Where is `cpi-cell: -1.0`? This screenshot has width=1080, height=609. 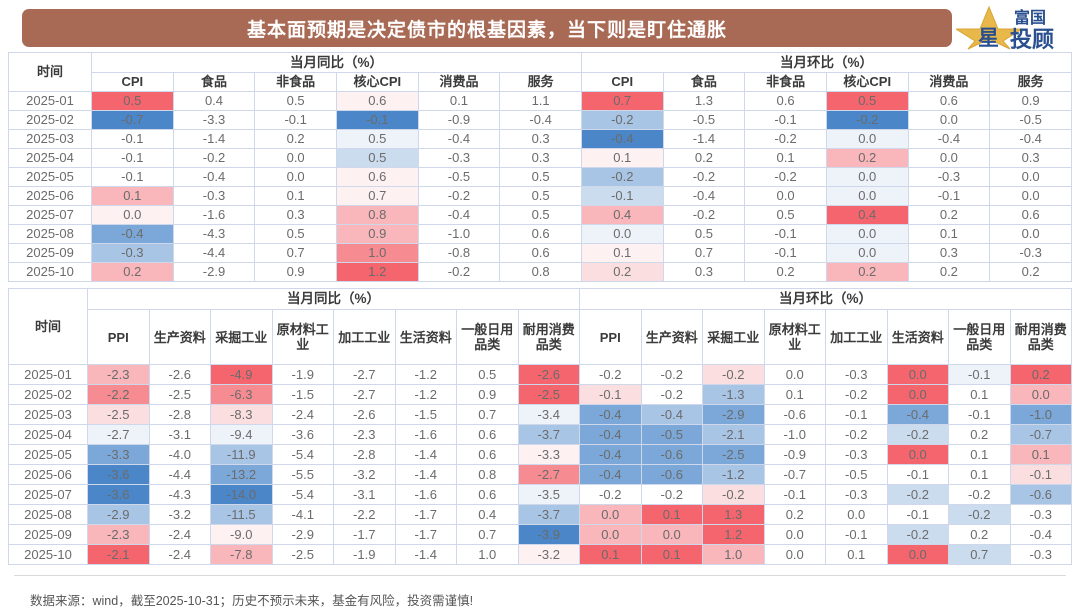
cpi-cell: -1.0 is located at coordinates (459, 234).